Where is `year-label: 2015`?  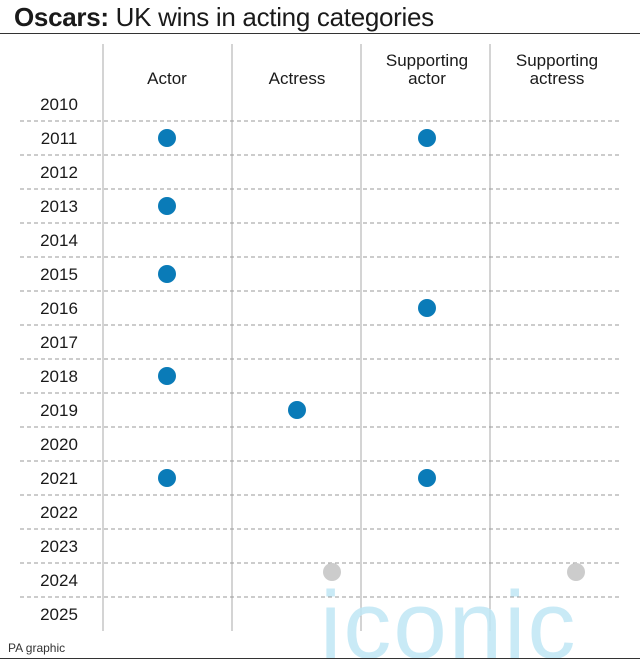
year-label: 2015 is located at coordinates (59, 274).